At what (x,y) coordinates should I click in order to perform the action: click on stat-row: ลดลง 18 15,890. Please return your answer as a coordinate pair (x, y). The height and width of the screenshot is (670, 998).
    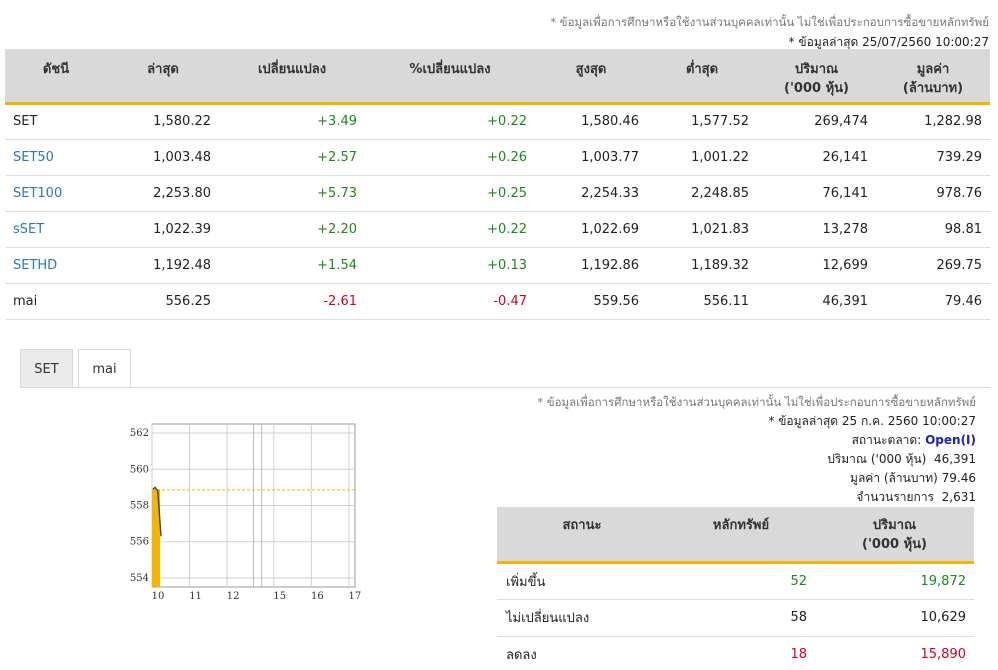
    Looking at the image, I should click on (735, 653).